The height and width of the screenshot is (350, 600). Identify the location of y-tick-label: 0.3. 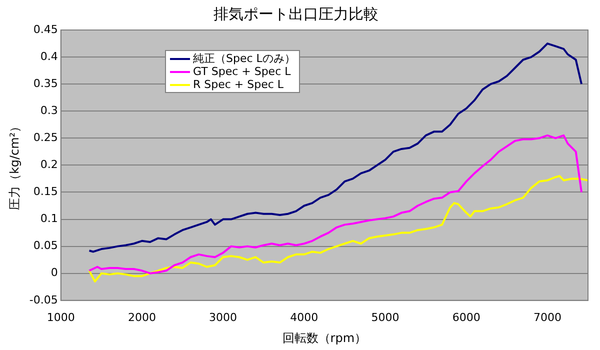
(49, 110).